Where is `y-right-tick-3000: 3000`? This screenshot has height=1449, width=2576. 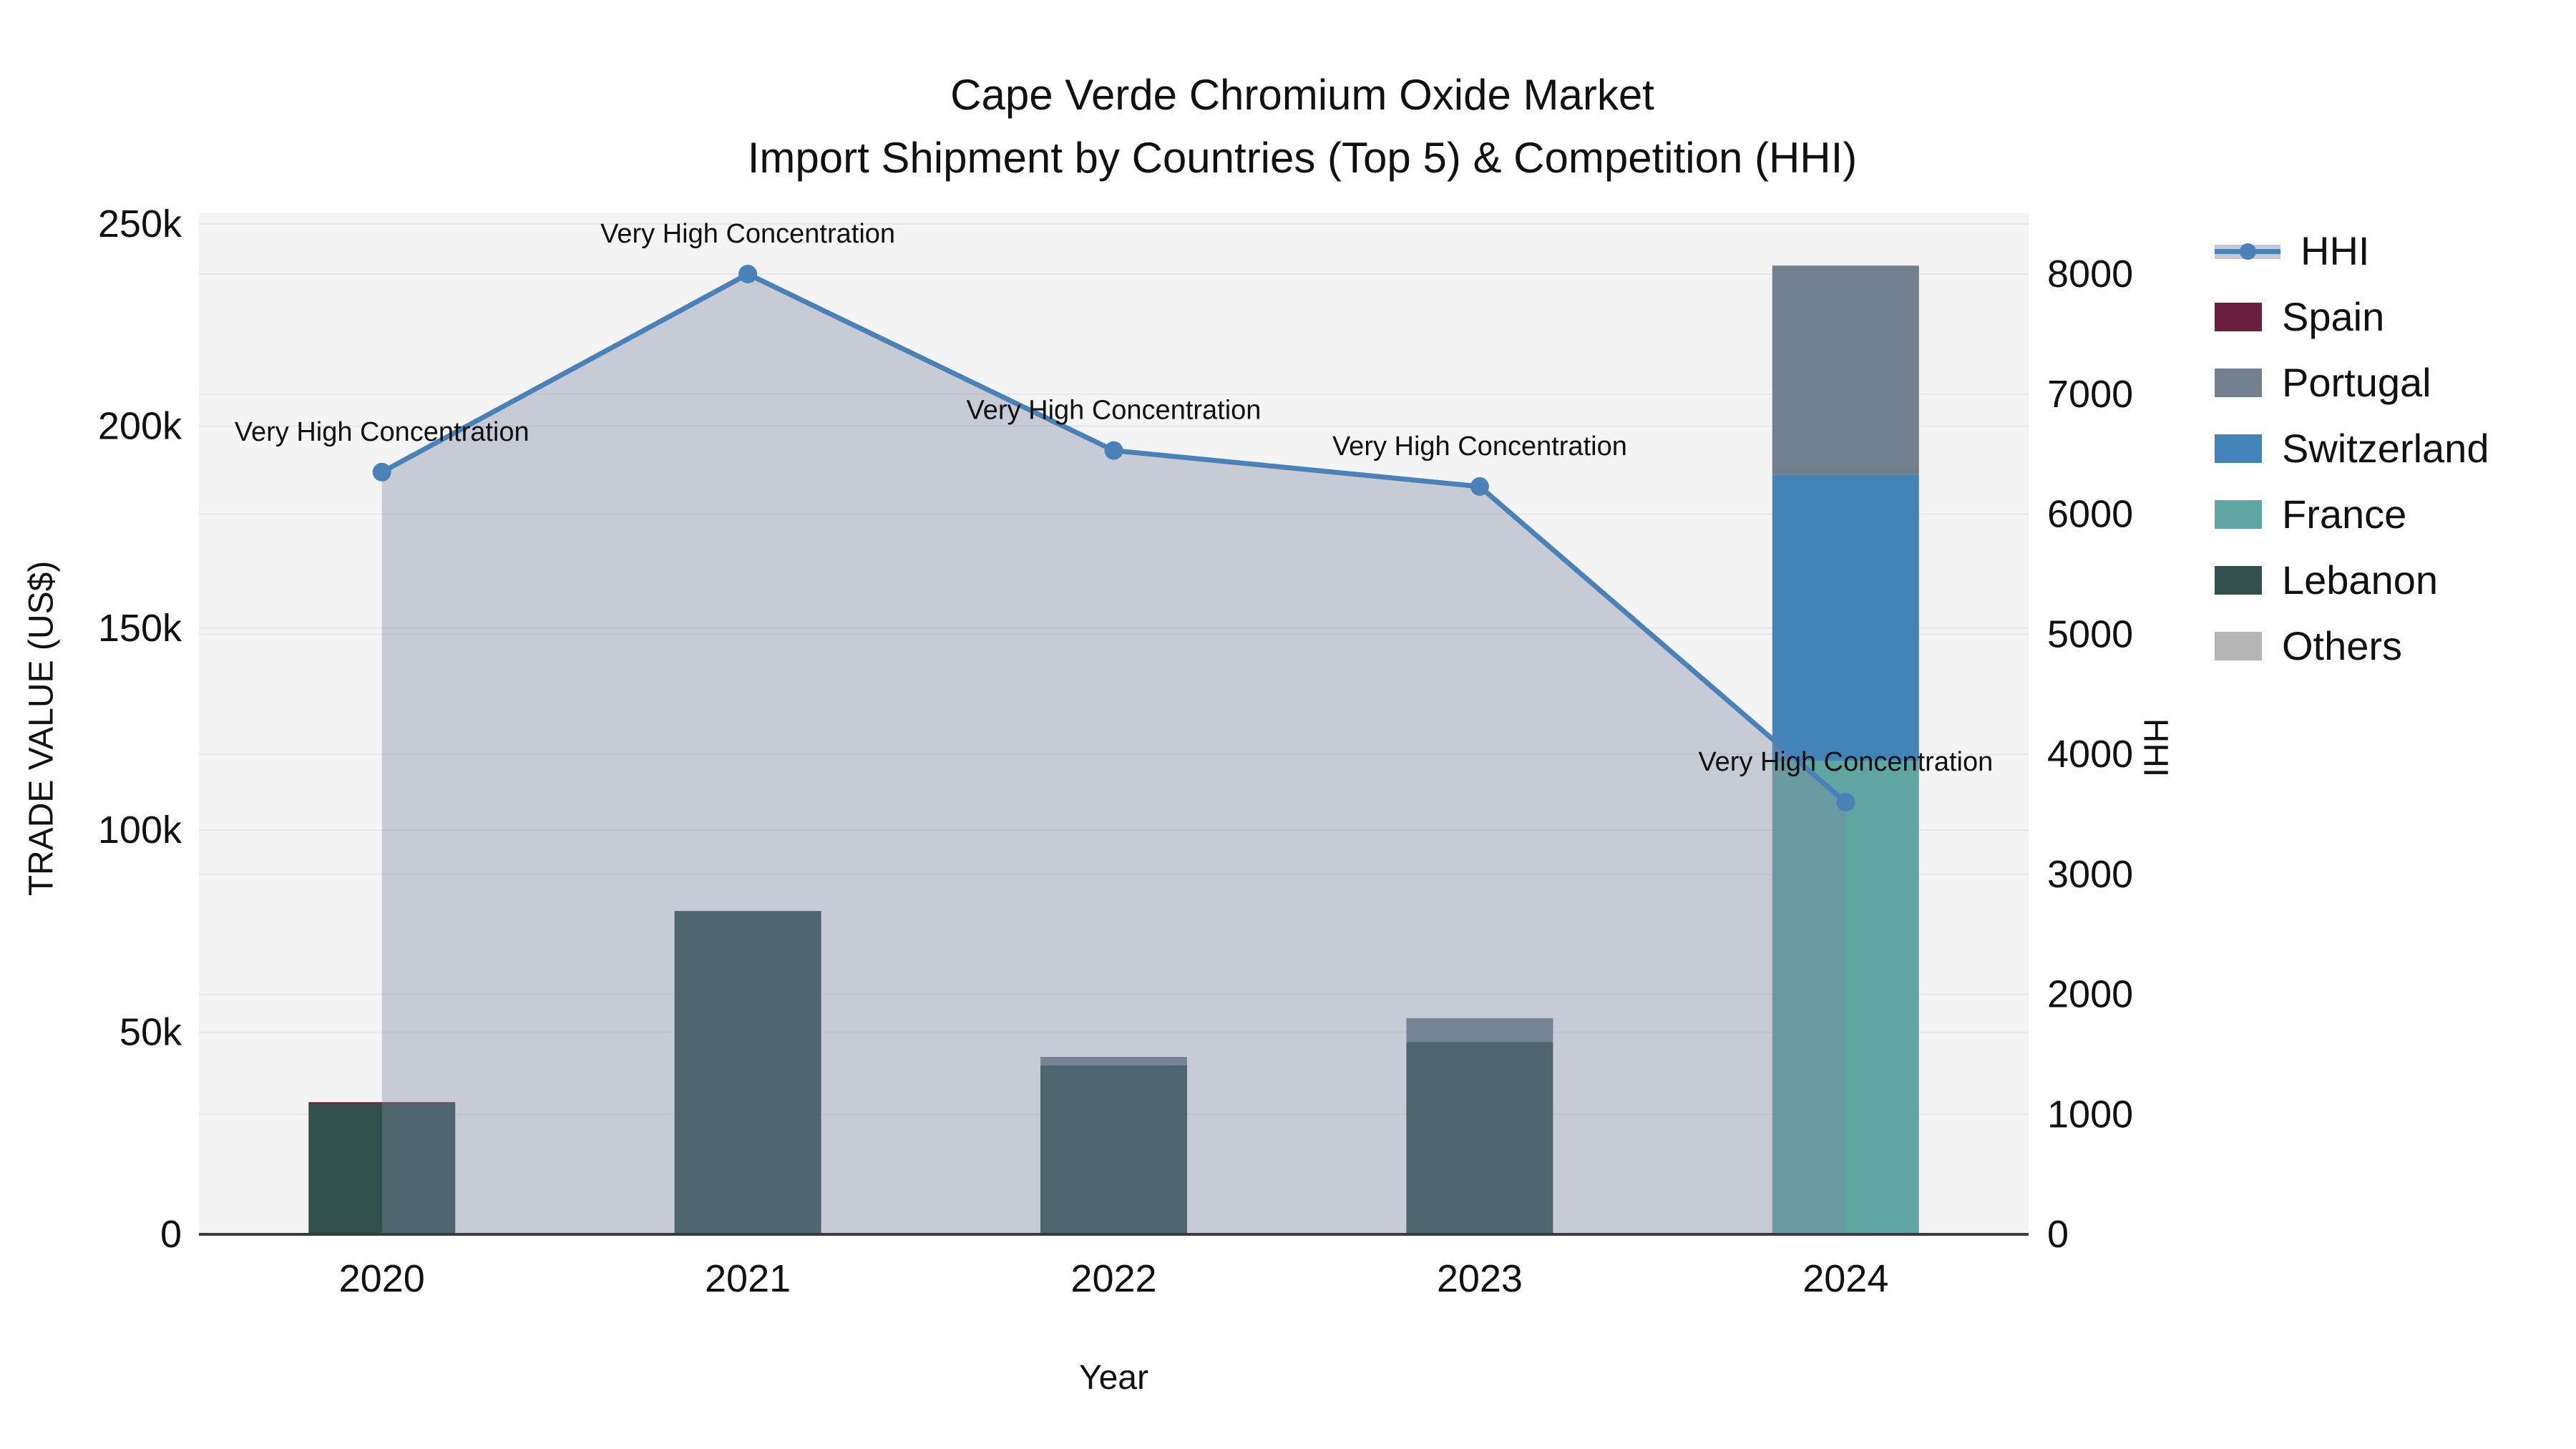 y-right-tick-3000: 3000 is located at coordinates (2090, 875).